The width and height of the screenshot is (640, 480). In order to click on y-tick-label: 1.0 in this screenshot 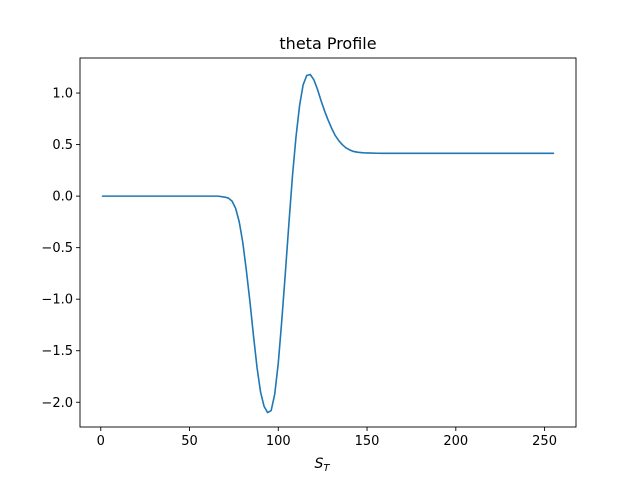, I will do `click(62, 94)`.